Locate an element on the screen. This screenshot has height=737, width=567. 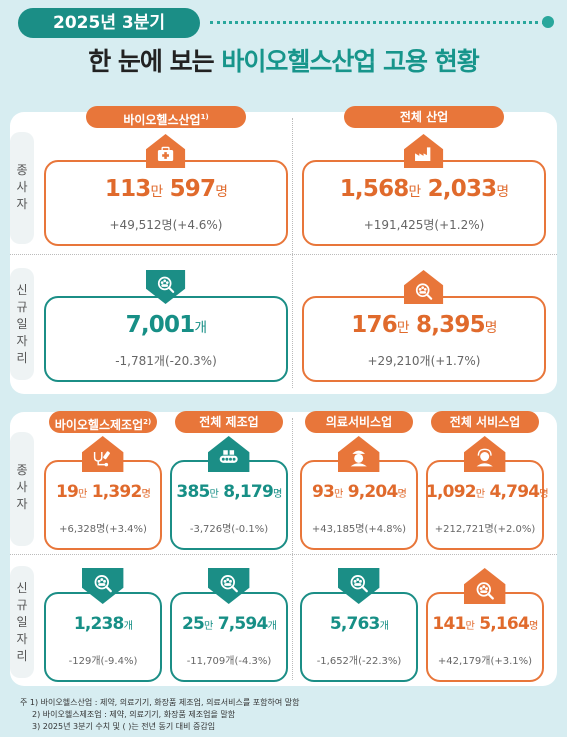
value-number: 25 is located at coordinates (193, 624).